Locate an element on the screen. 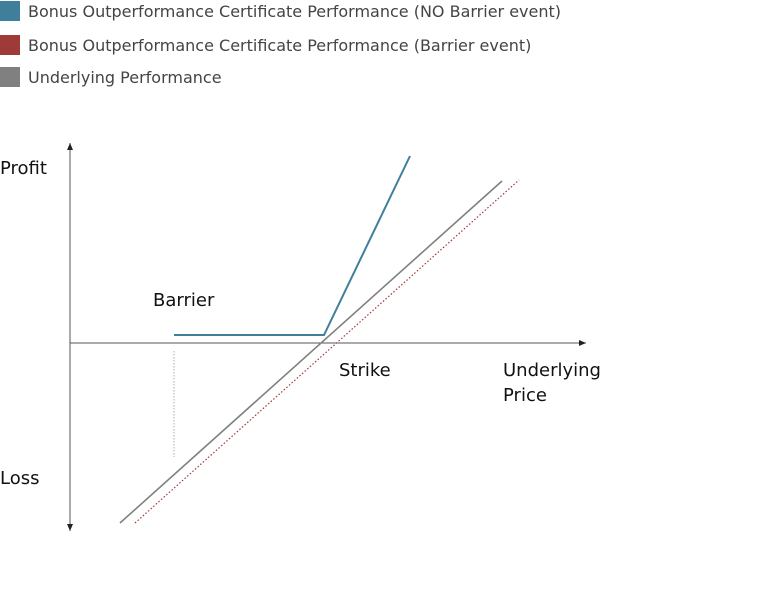 The image size is (769, 601). legend-swatch-blue is located at coordinates (10, 11).